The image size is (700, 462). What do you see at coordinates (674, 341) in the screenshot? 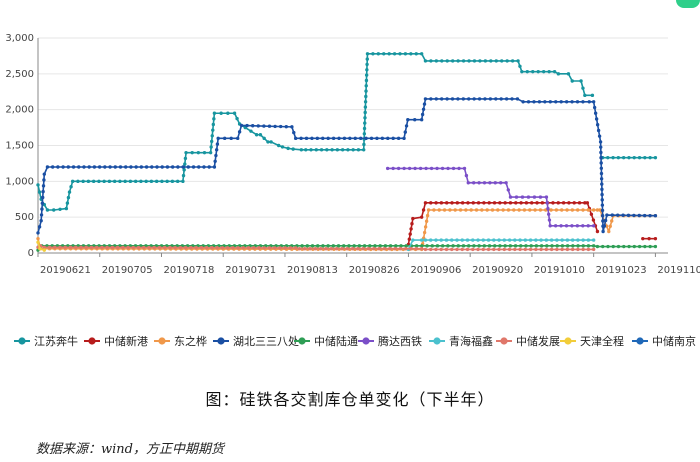
I see `legend-label: 中储南京` at bounding box center [674, 341].